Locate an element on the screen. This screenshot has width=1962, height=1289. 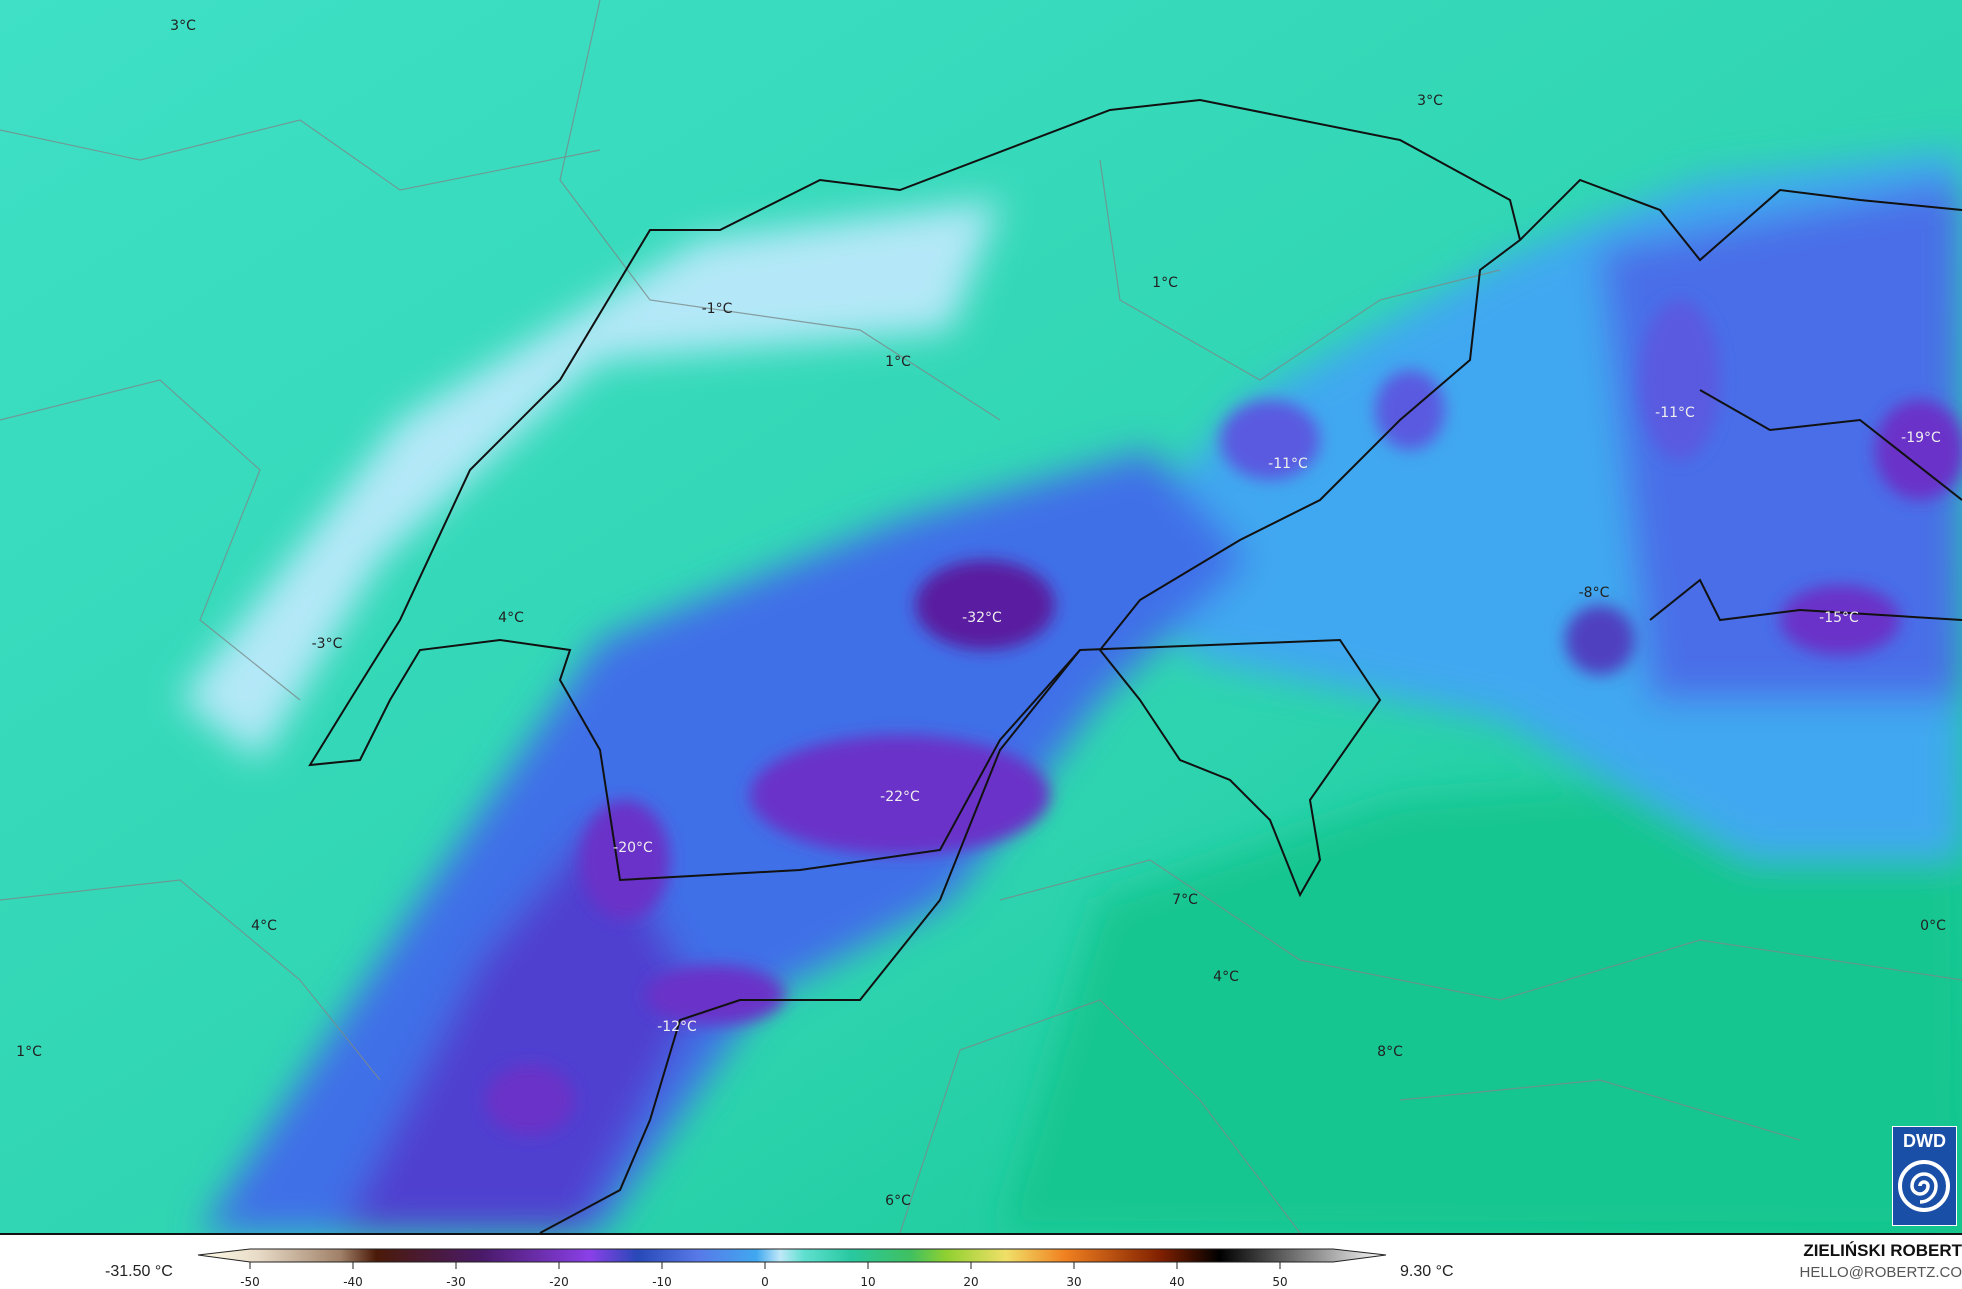
colorbar-tick-label: -20 is located at coordinates (559, 1282).